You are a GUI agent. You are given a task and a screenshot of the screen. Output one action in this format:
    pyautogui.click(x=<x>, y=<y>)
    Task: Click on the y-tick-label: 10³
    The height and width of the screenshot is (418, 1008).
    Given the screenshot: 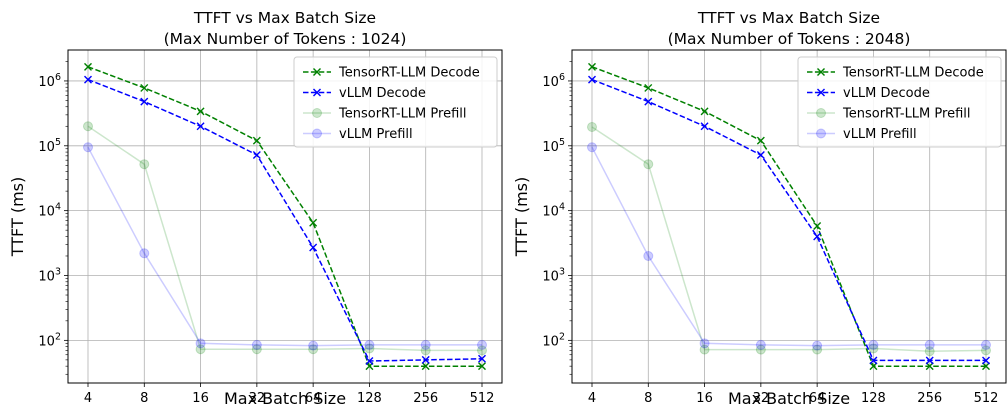 What is the action you would take?
    pyautogui.click(x=49, y=276)
    